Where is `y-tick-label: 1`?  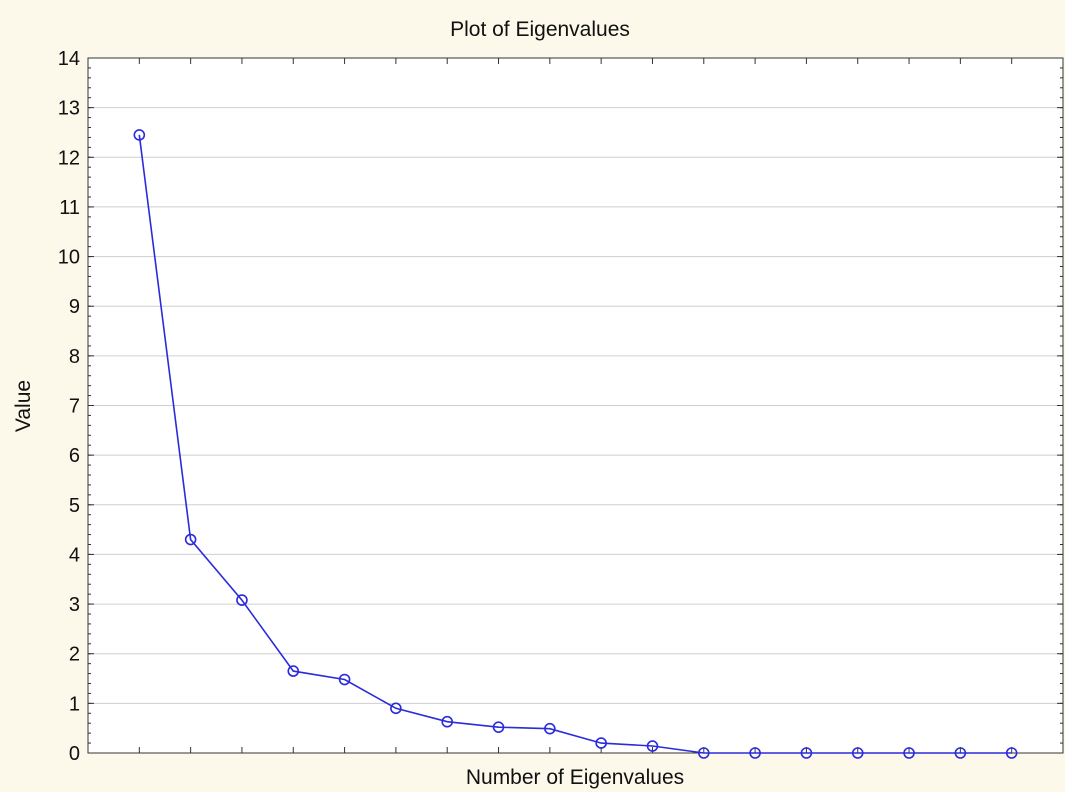
y-tick-label: 1 is located at coordinates (74, 704).